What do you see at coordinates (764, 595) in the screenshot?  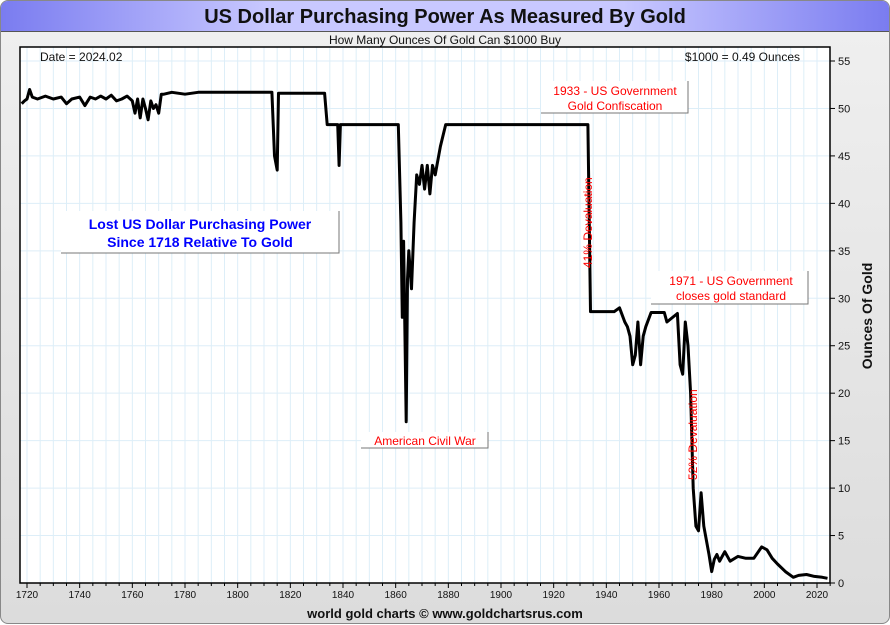 I see `x-tick-label: 2000` at bounding box center [764, 595].